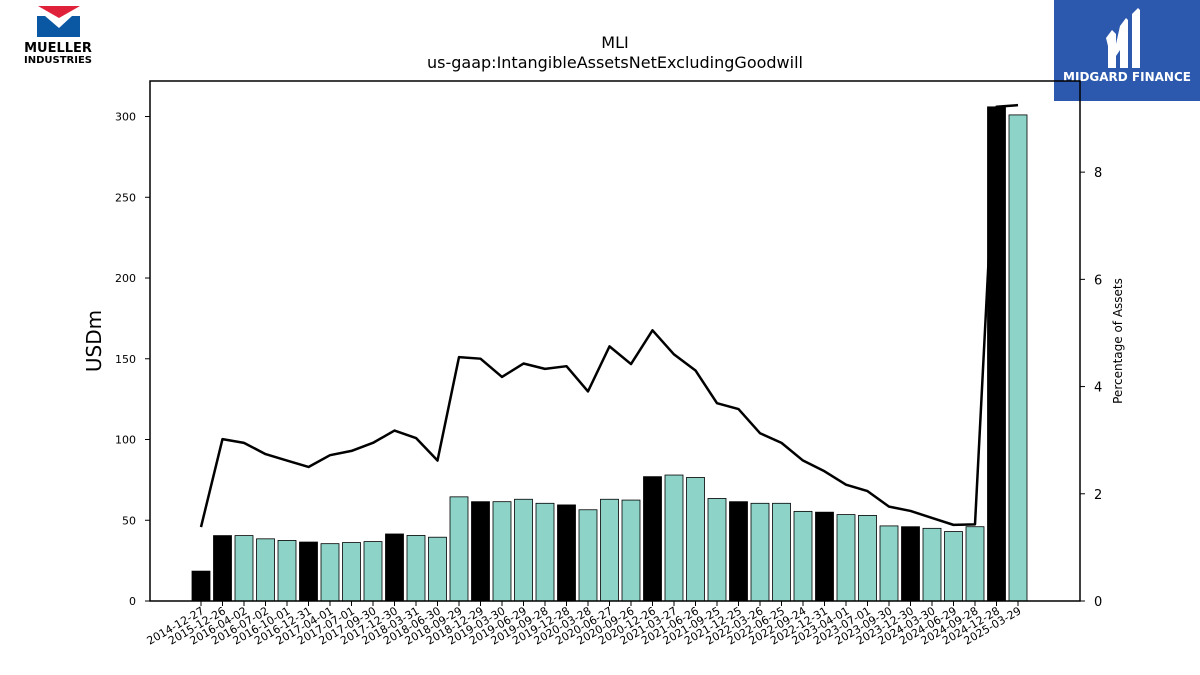  What do you see at coordinates (129, 520) in the screenshot?
I see `y-tick-label: 50` at bounding box center [129, 520].